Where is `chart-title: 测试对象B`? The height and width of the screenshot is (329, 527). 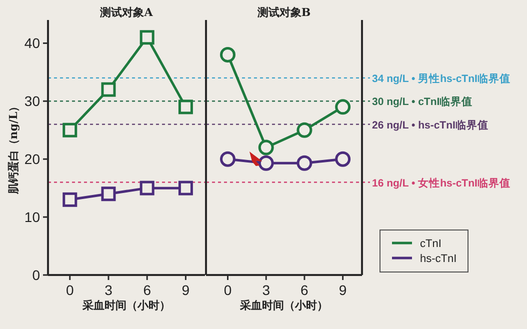 chart-title: 测试对象B is located at coordinates (283, 12).